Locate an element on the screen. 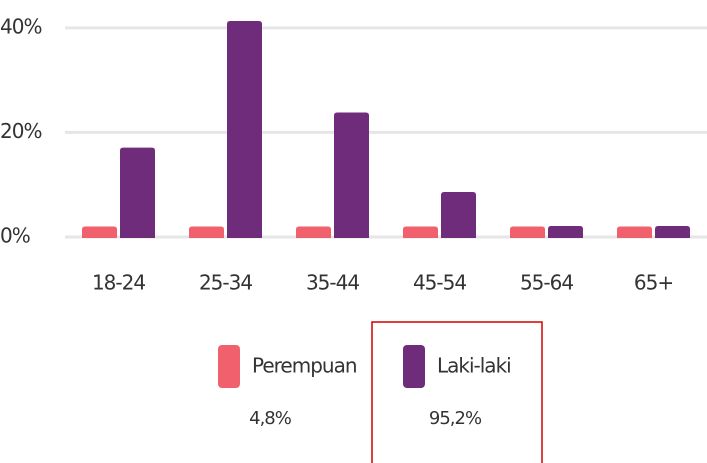 This screenshot has height=463, width=707. x-tick-label: 25-34 is located at coordinates (225, 283).